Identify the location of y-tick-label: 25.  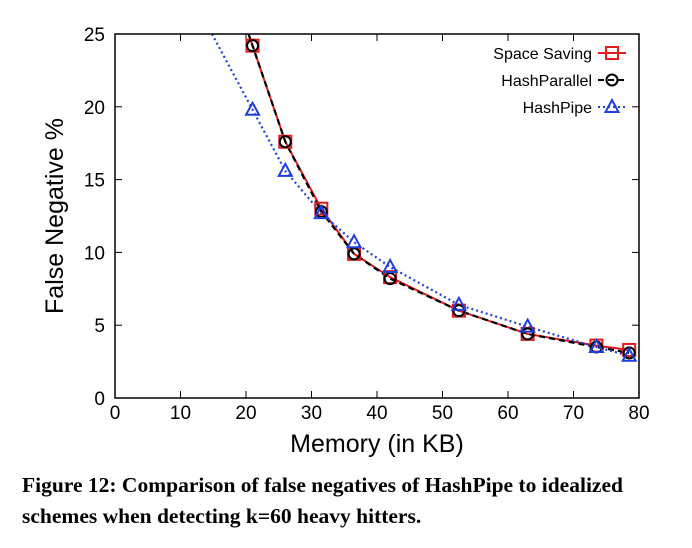
(94, 35).